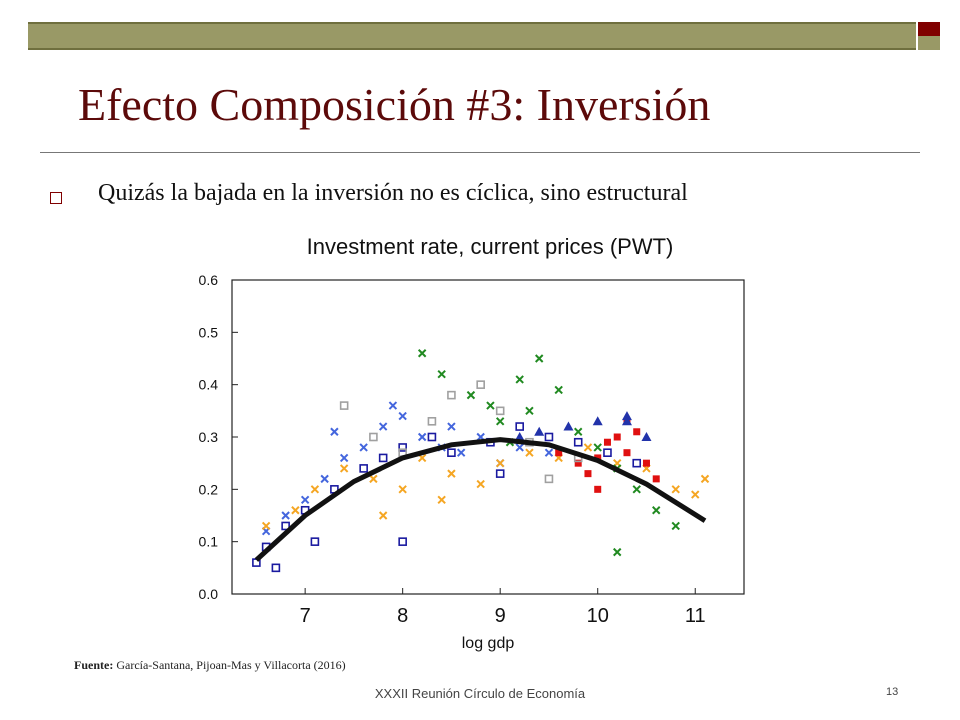 The height and width of the screenshot is (720, 960). What do you see at coordinates (209, 542) in the screenshot?
I see `y-tick-label: 0.1` at bounding box center [209, 542].